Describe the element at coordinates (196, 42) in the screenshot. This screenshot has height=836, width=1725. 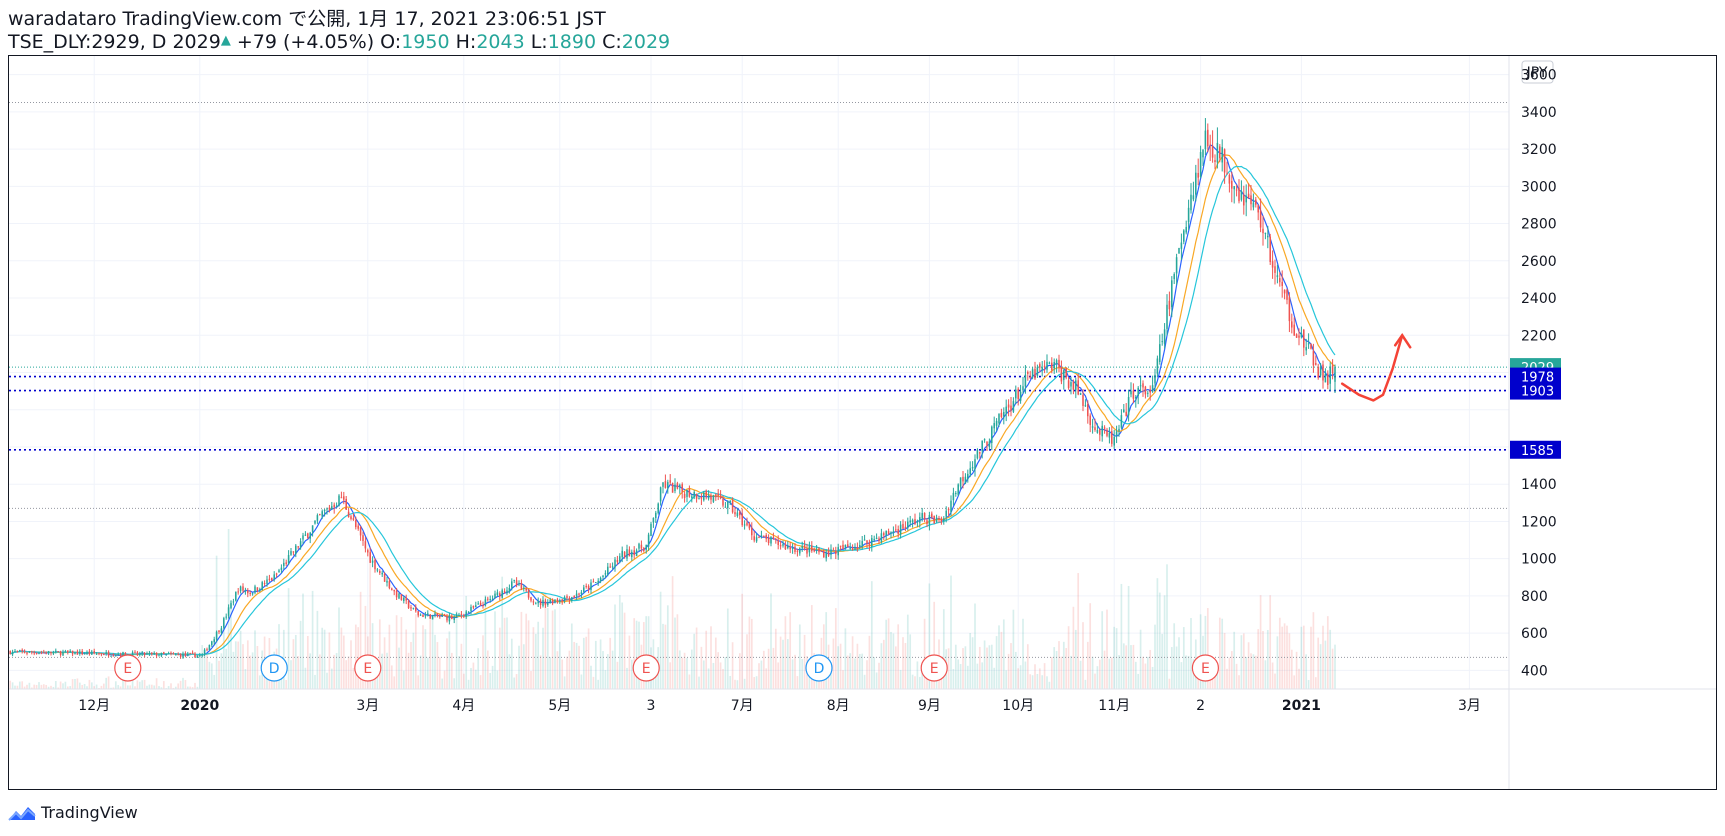
I see `last-price: 2029` at that location.